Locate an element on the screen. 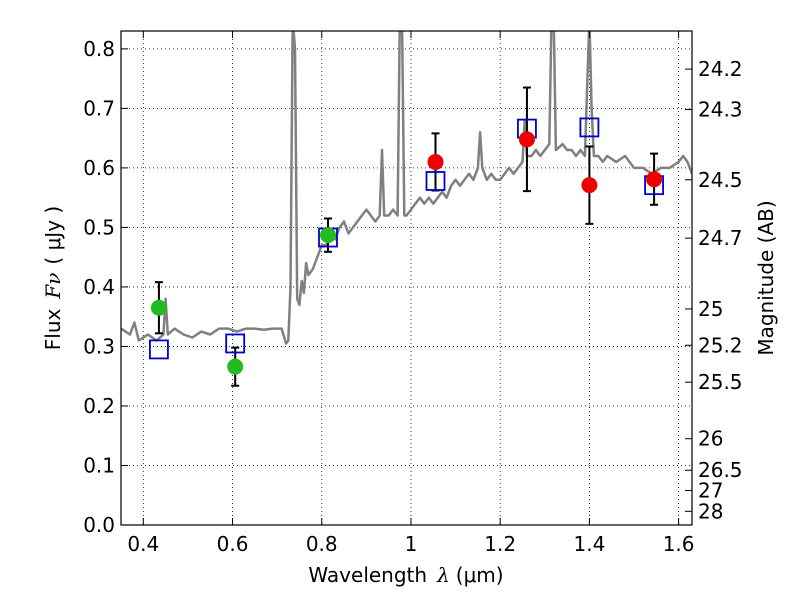 The image size is (800, 600). right-tick-label: 24.2 is located at coordinates (720, 69).